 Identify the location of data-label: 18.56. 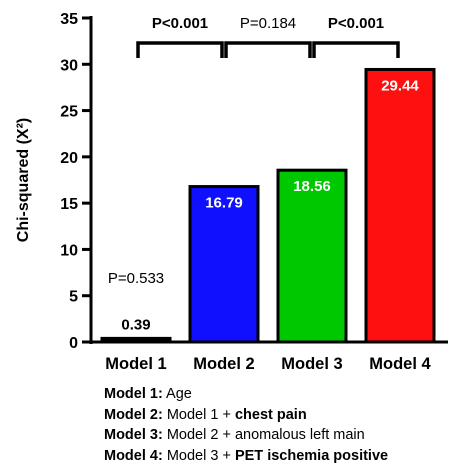
(312, 186).